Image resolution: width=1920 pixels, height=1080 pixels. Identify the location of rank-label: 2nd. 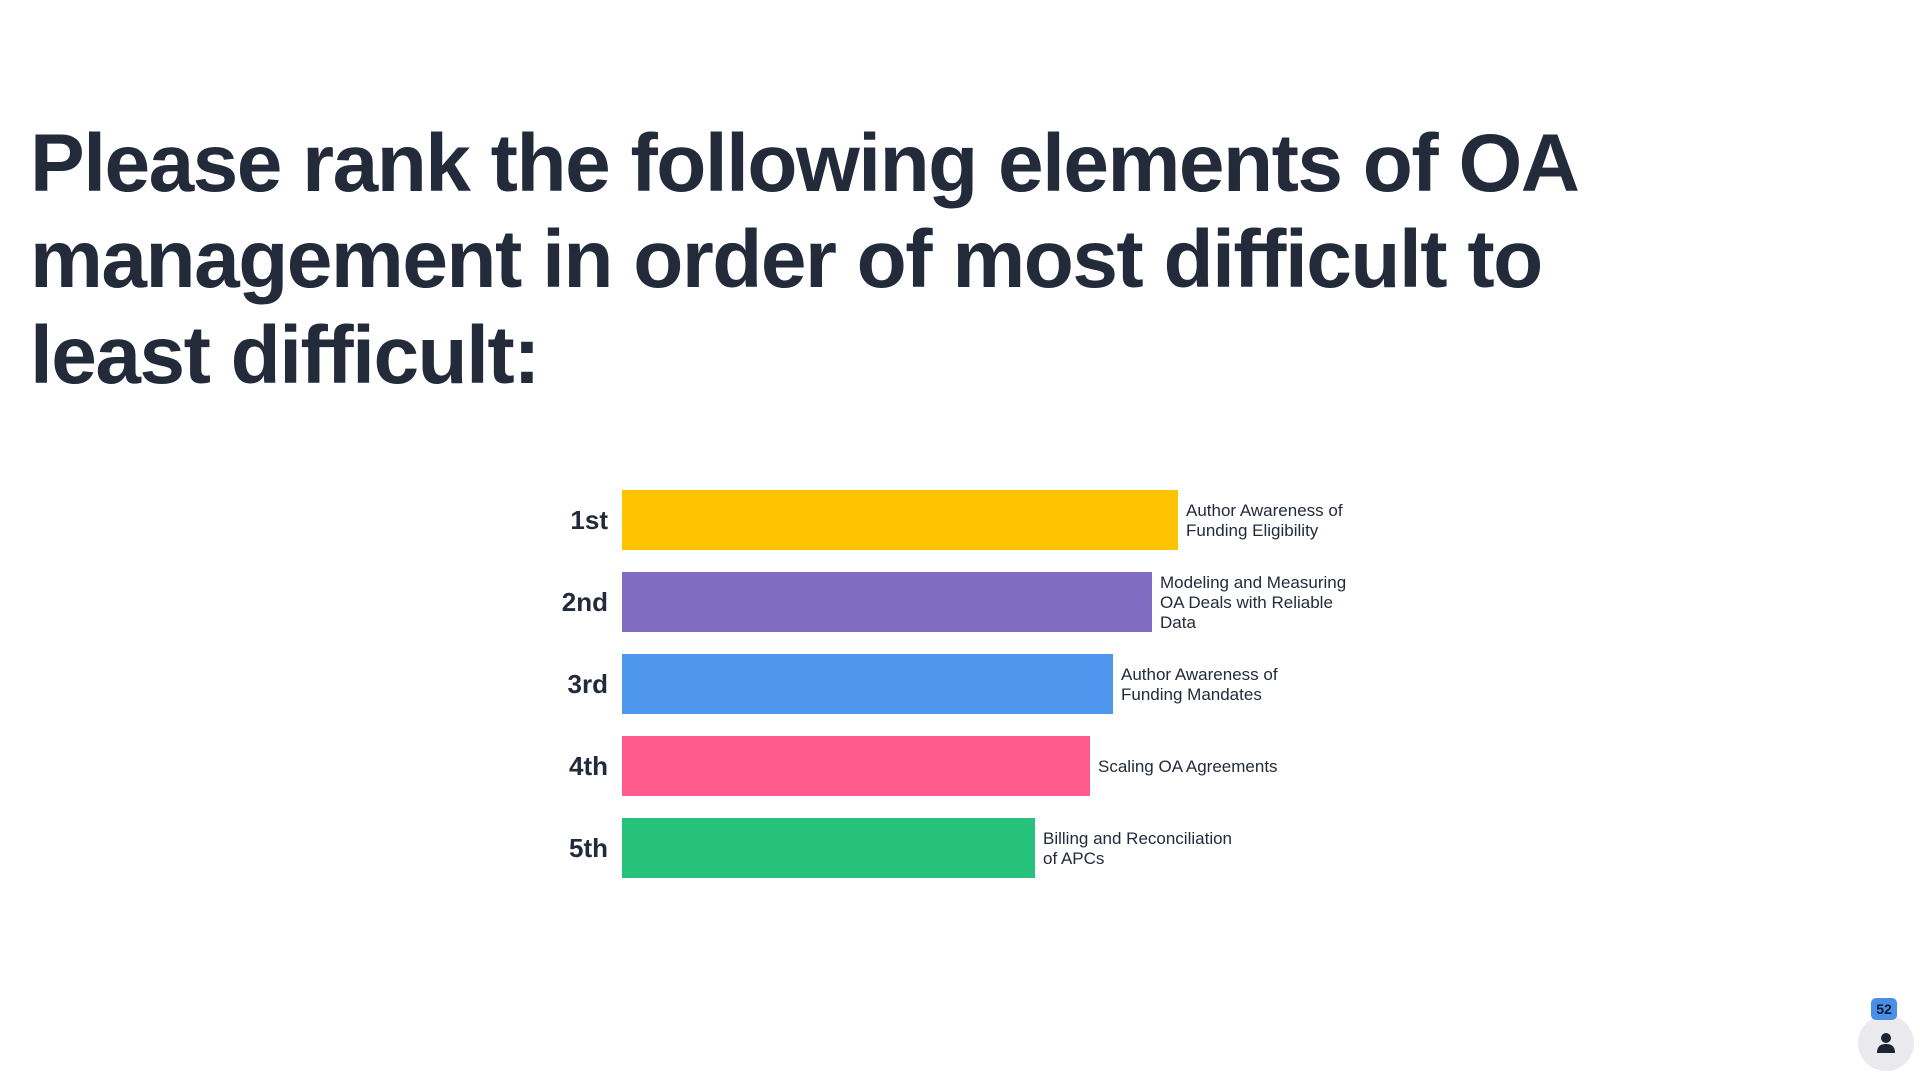
(585, 602).